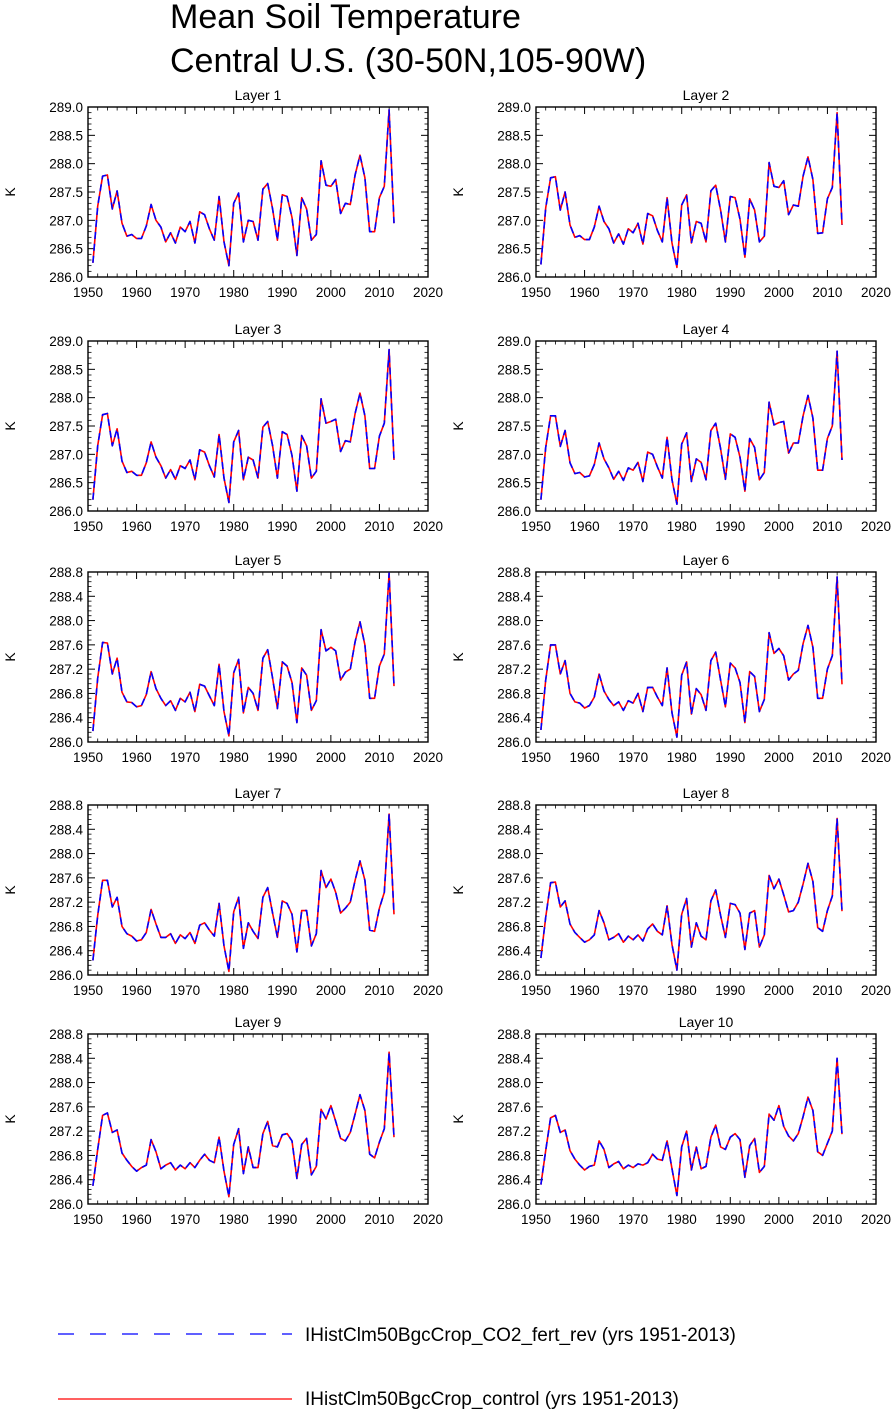  What do you see at coordinates (66, 249) in the screenshot?
I see `y-tick-label: 286.5` at bounding box center [66, 249].